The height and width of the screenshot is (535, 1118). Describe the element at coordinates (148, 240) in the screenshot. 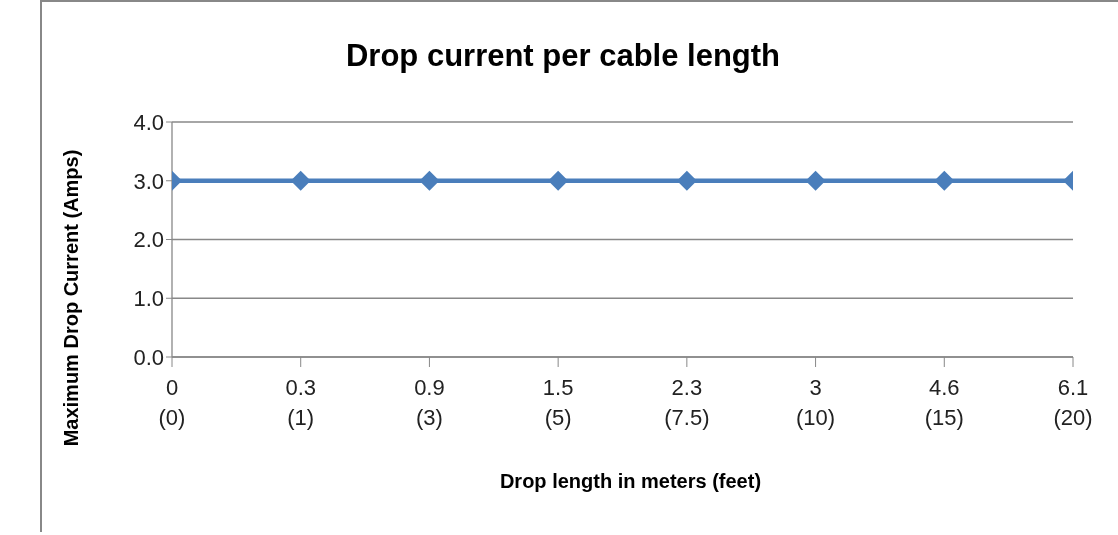

I see `y-tick-label: 2.0` at that location.